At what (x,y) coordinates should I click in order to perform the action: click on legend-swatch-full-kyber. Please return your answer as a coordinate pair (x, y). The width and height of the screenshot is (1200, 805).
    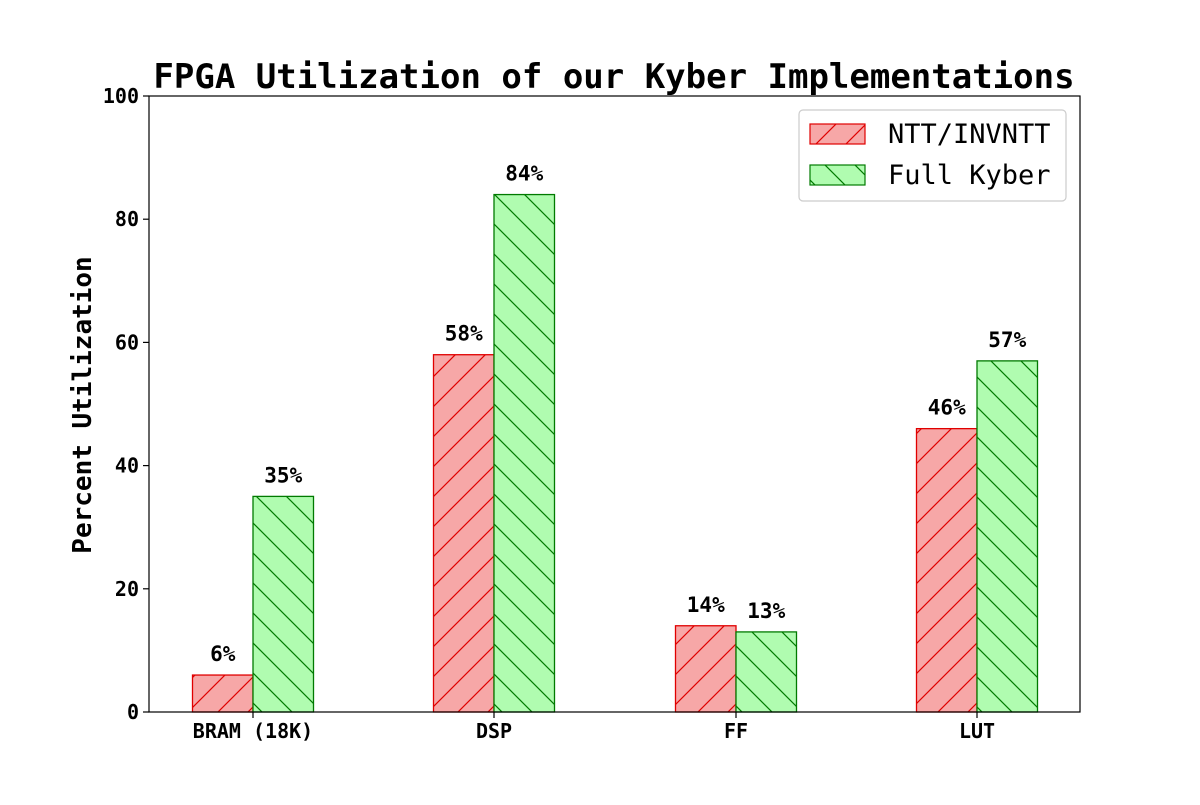
    Looking at the image, I should click on (837, 175).